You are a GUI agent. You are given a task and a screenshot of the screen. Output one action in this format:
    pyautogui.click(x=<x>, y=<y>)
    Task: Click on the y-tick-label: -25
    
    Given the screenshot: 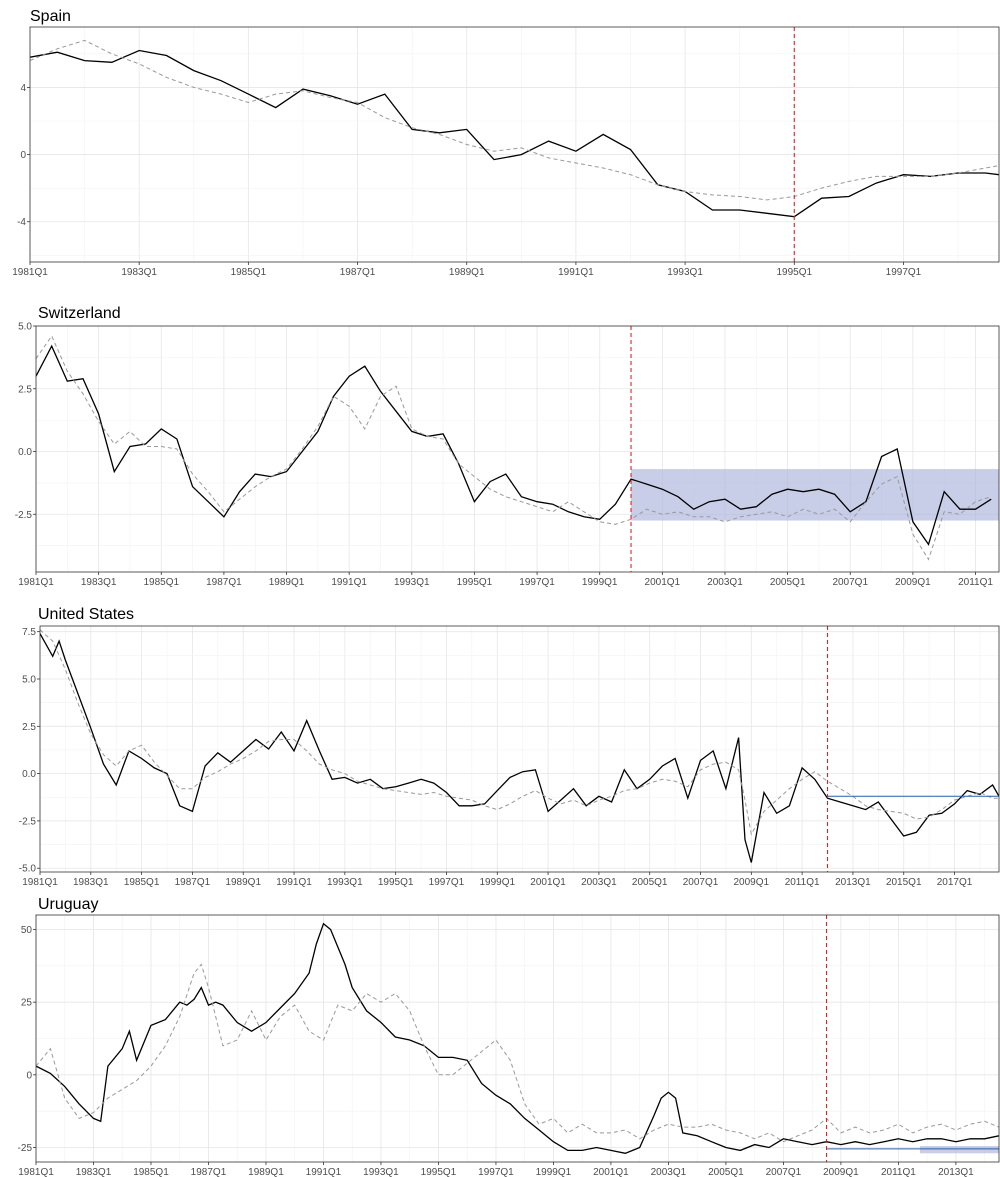 What is the action you would take?
    pyautogui.click(x=25, y=1148)
    